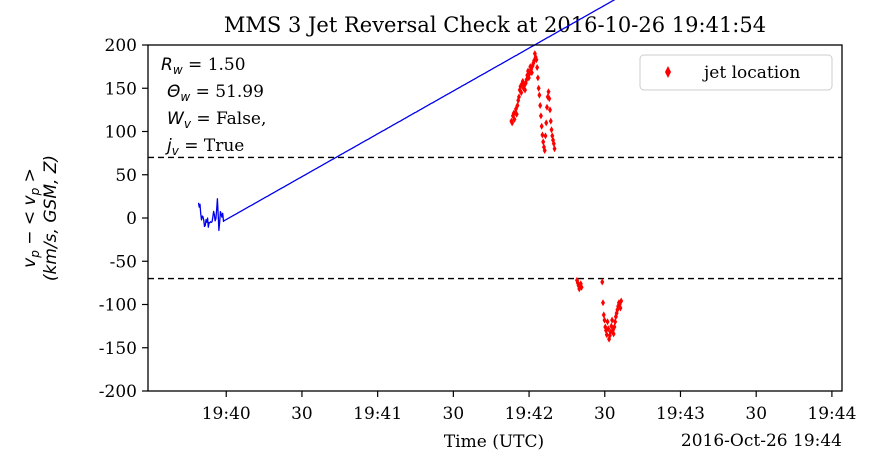 Image resolution: width=872 pixels, height=467 pixels. What do you see at coordinates (131, 219) in the screenshot?
I see `y-tick-label: 0` at bounding box center [131, 219].